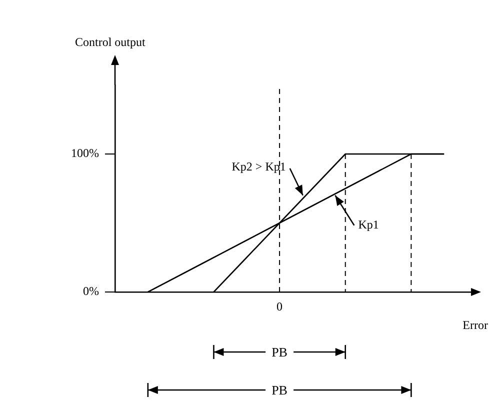 Image resolution: width=490 pixels, height=401 pixels. I want to click on y-axis-title: Control output, so click(110, 42).